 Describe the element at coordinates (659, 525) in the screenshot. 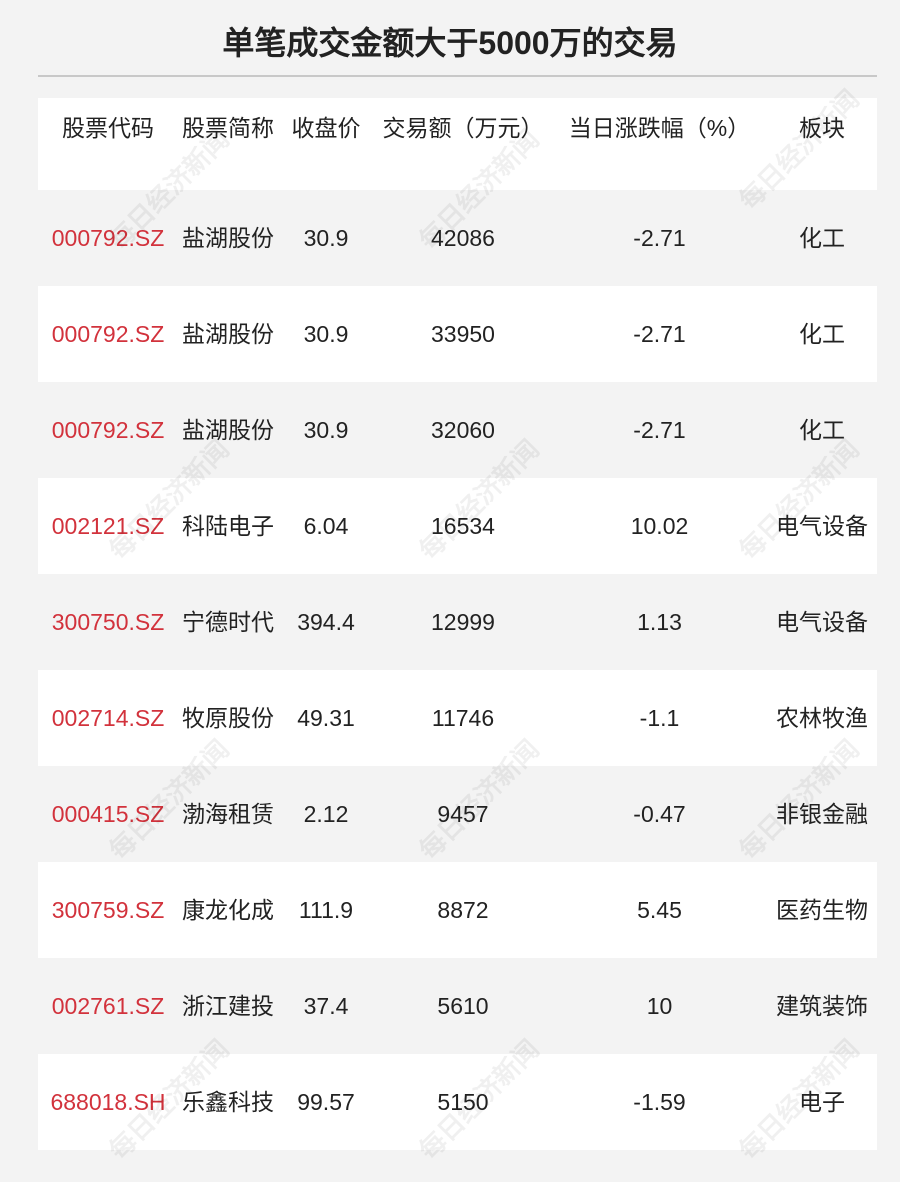

I see `table-cell: 10.02` at that location.